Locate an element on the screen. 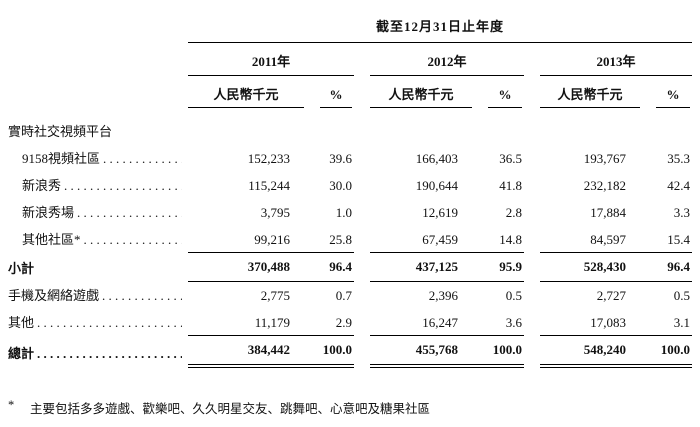 Image resolution: width=700 pixels, height=427 pixels. row-label: 實時社交視頻平台 is located at coordinates (60, 131).